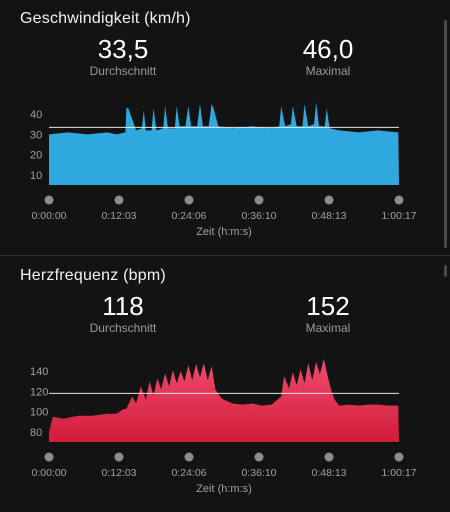 This screenshot has height=512, width=450. I want to click on speed-xtick-label: 0:00:00, so click(48, 216).